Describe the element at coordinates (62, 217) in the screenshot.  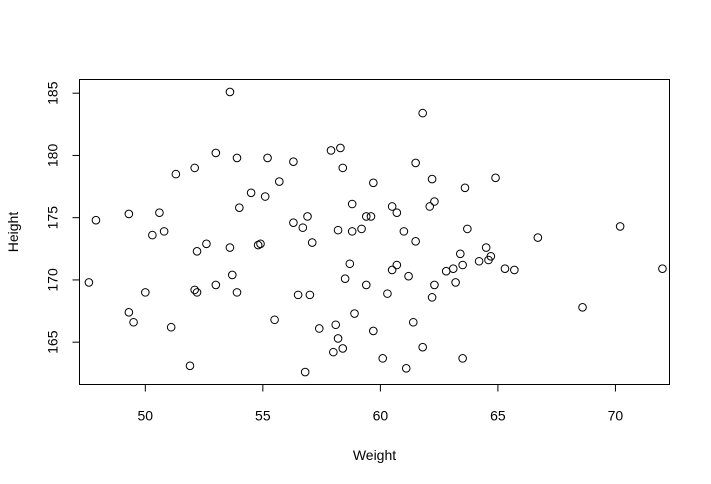
I see `y-axis: 165 170 175 180 185` at that location.